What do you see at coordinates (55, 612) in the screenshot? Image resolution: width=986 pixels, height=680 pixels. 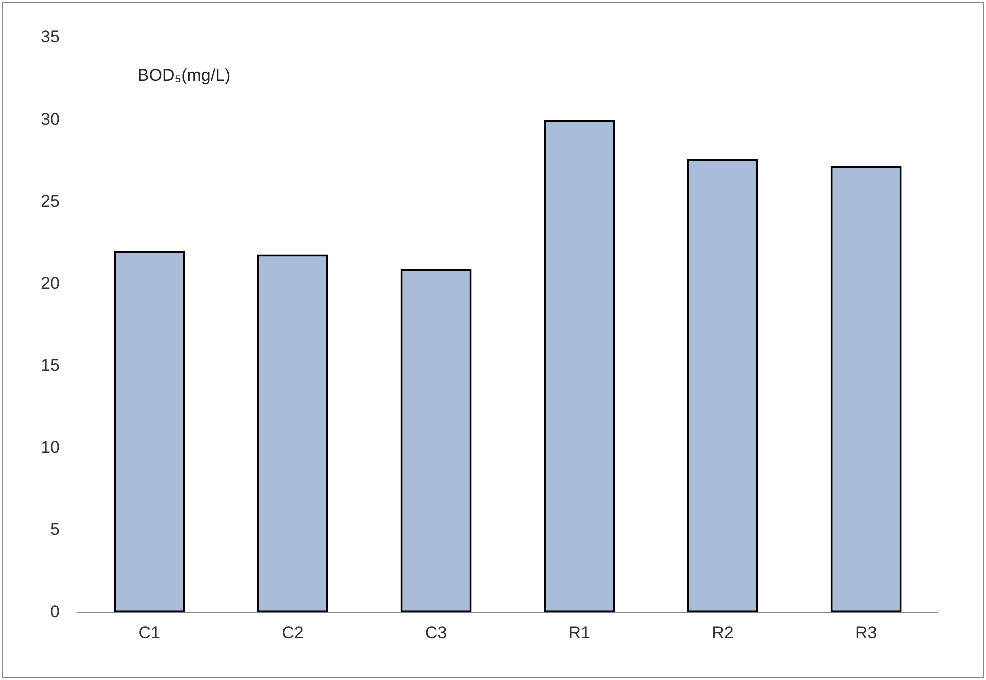 I see `y-tick-label: 0` at bounding box center [55, 612].